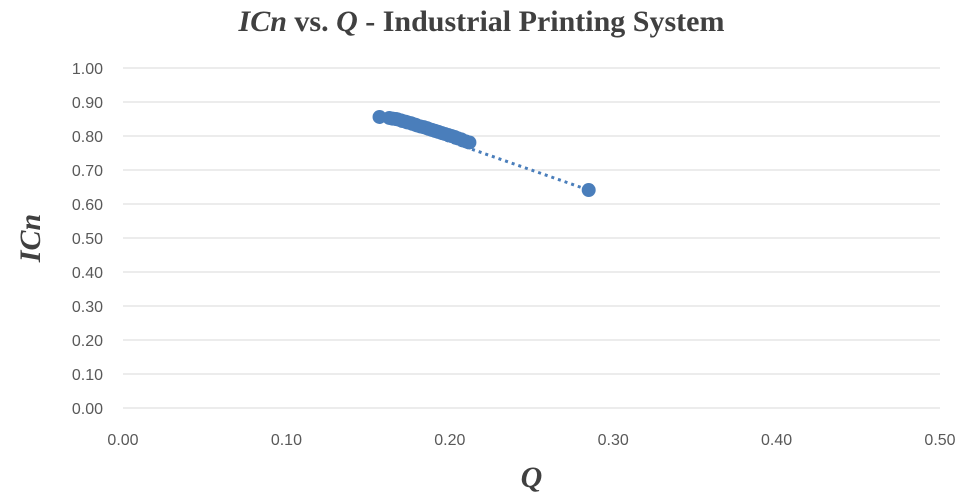  I want to click on x-tick-labels: 0.00 0.10 0.20 0.30 0.40 0.50, so click(531, 440).